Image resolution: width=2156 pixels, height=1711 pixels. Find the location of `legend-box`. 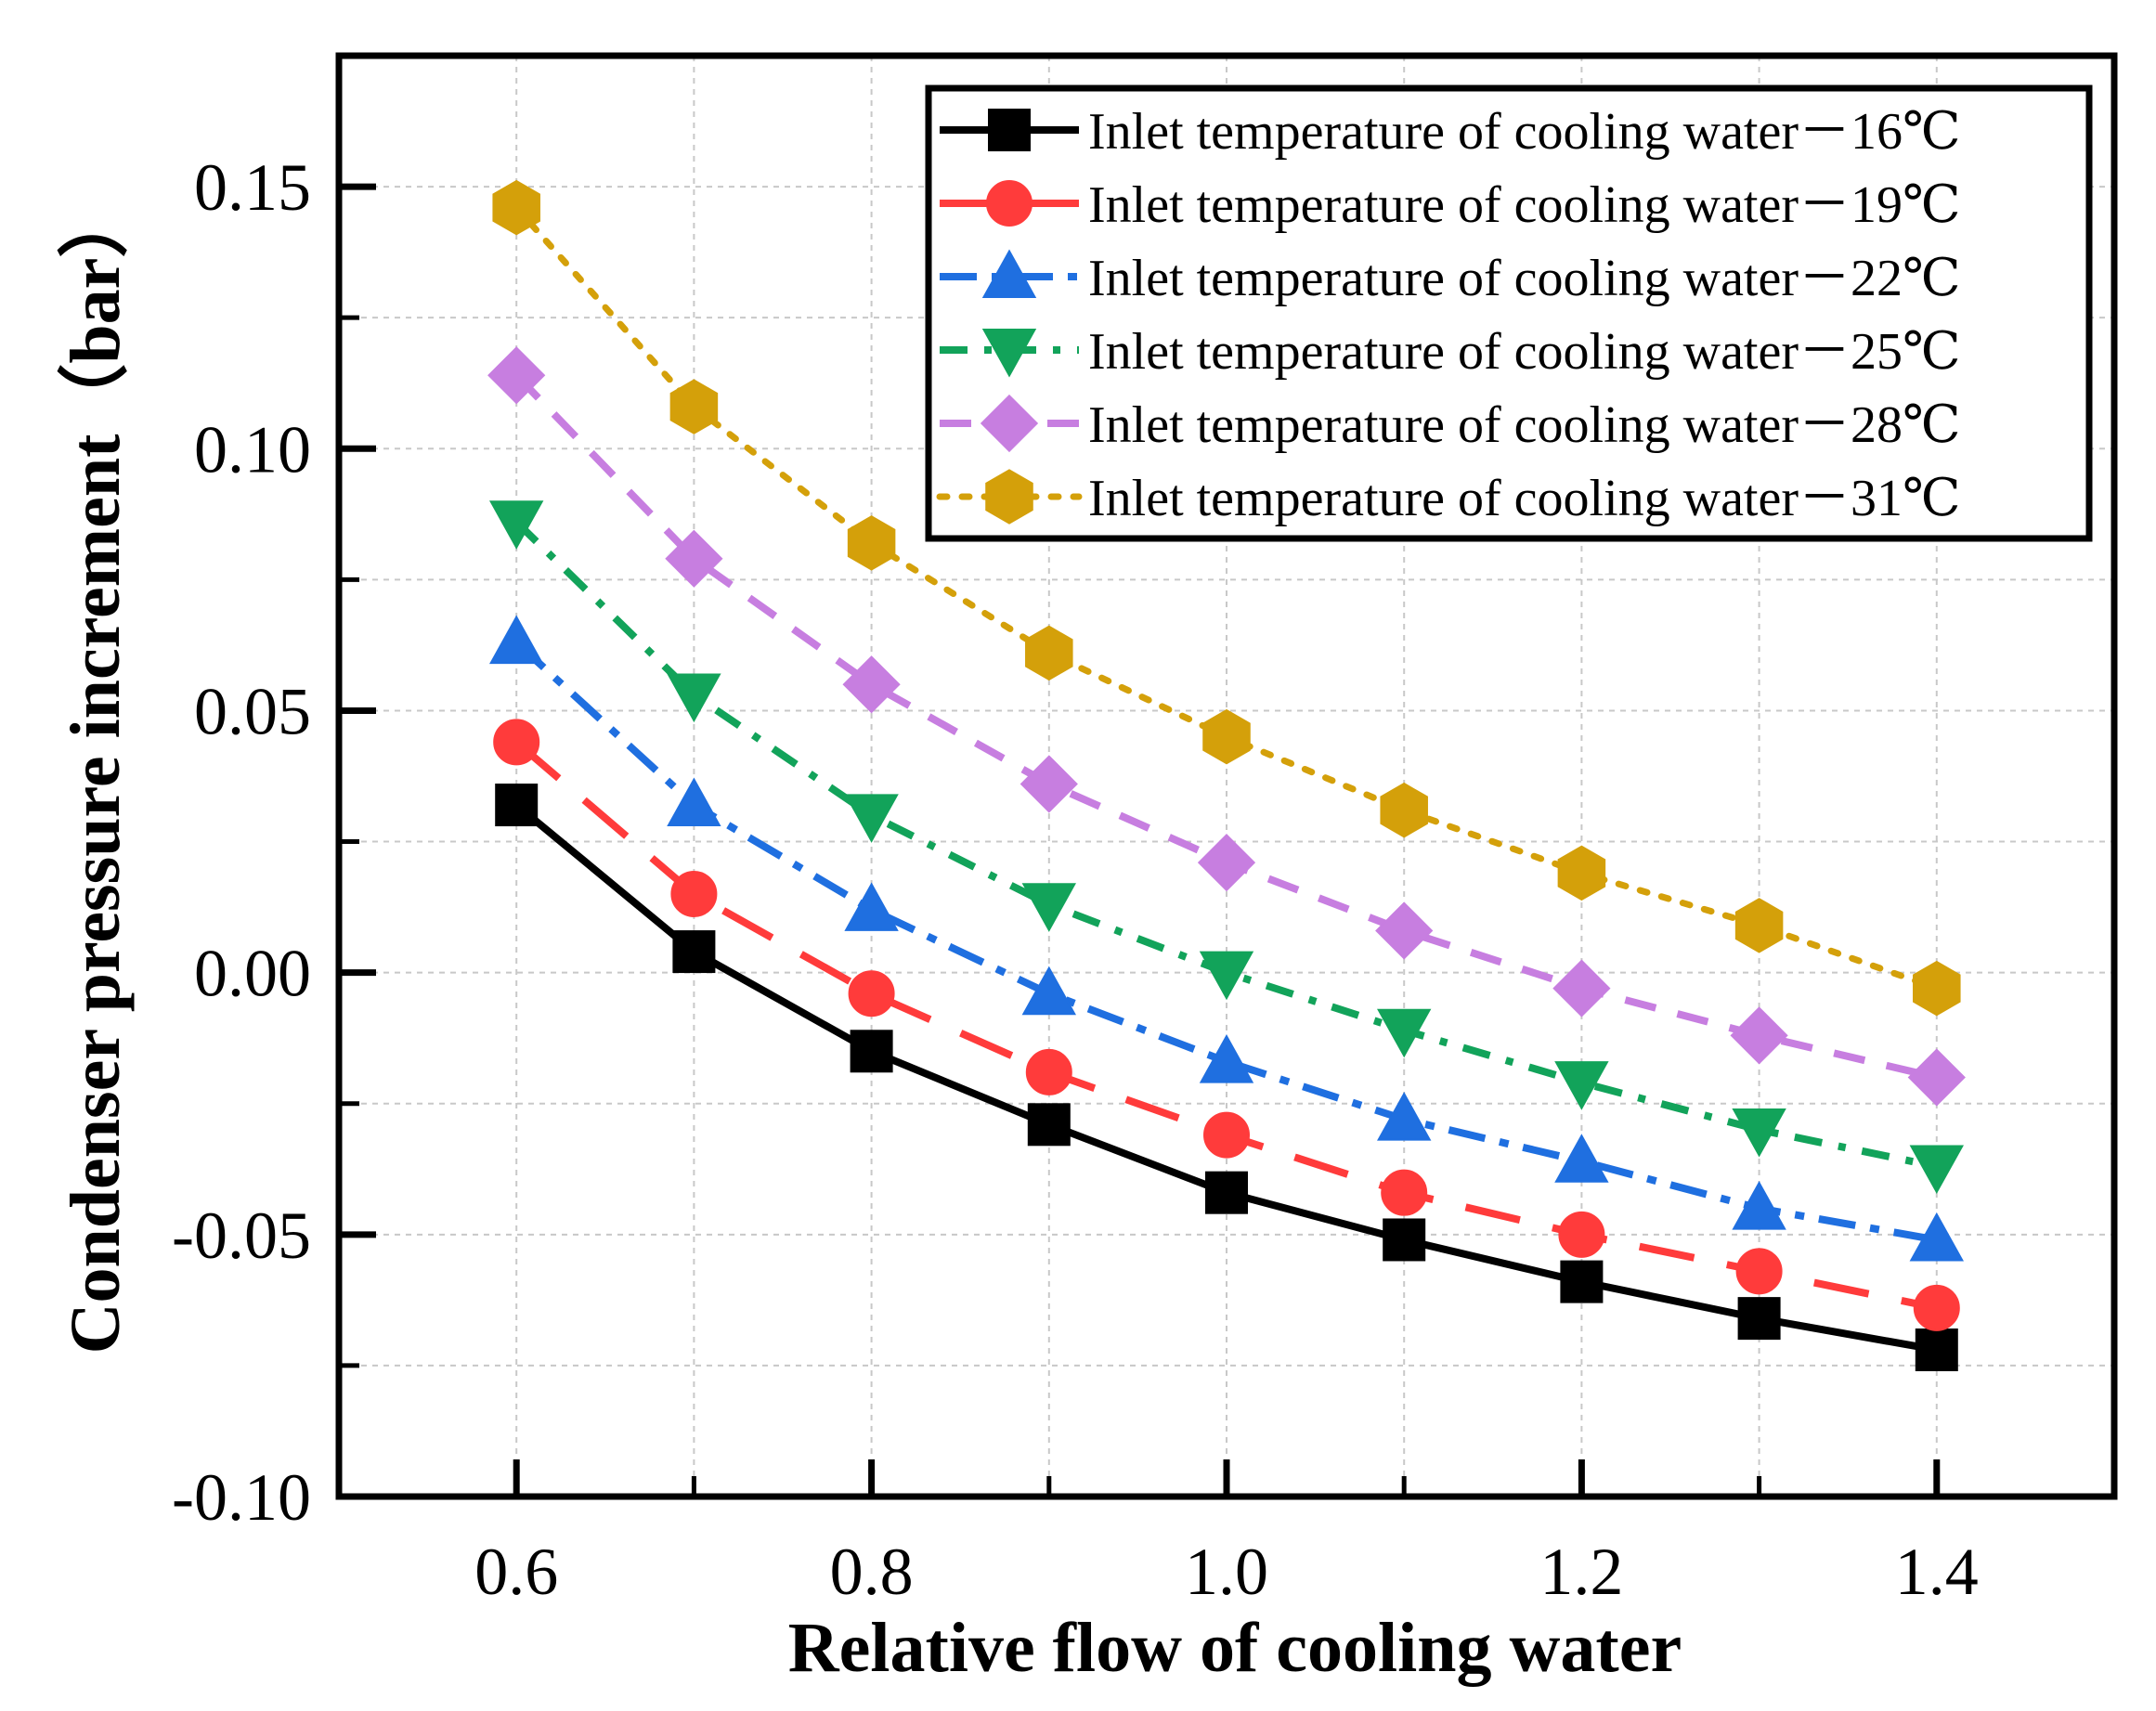

legend-box is located at coordinates (1509, 313).